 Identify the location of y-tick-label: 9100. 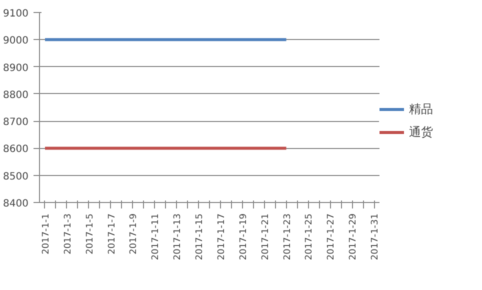
(16, 14).